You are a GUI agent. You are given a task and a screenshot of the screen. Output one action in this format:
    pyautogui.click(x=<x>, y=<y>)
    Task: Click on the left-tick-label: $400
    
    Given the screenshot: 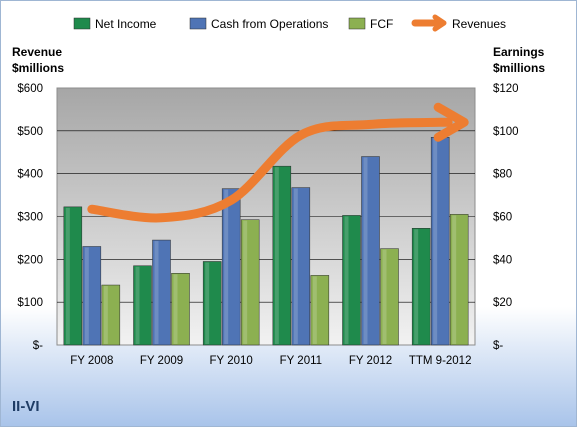 What is the action you would take?
    pyautogui.click(x=30, y=175)
    